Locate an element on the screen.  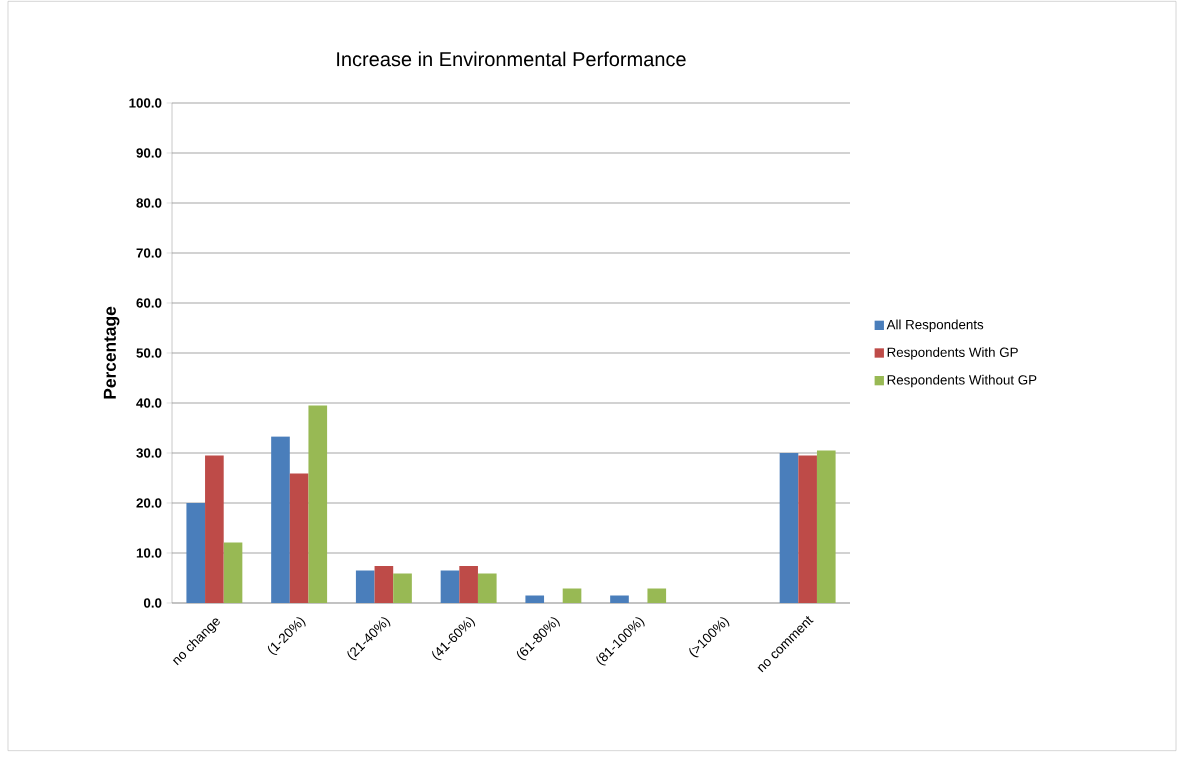
y-axis-title: Percentage is located at coordinates (111, 352).